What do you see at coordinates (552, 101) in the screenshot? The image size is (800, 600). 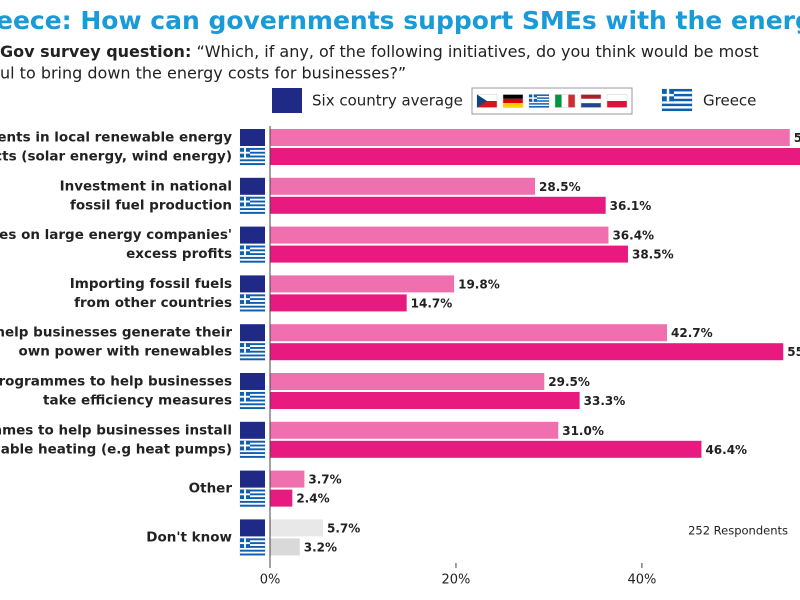 I see `country-flags` at bounding box center [552, 101].